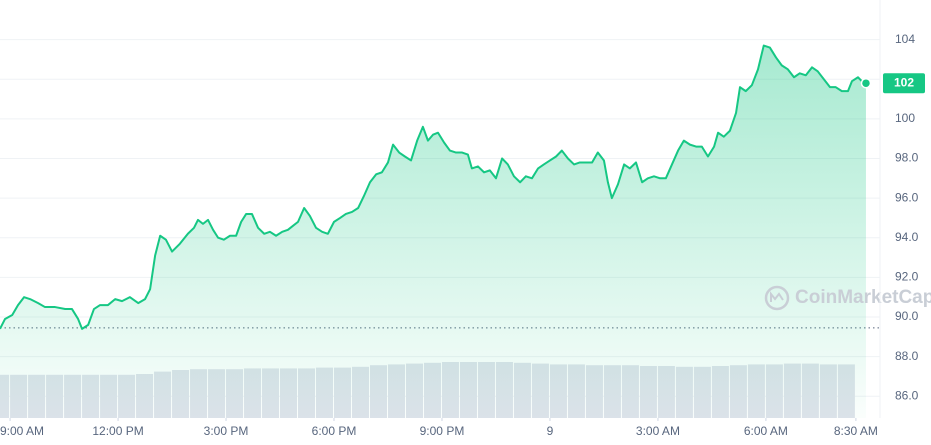  What do you see at coordinates (905, 118) in the screenshot?
I see `y-tick-label: 100` at bounding box center [905, 118].